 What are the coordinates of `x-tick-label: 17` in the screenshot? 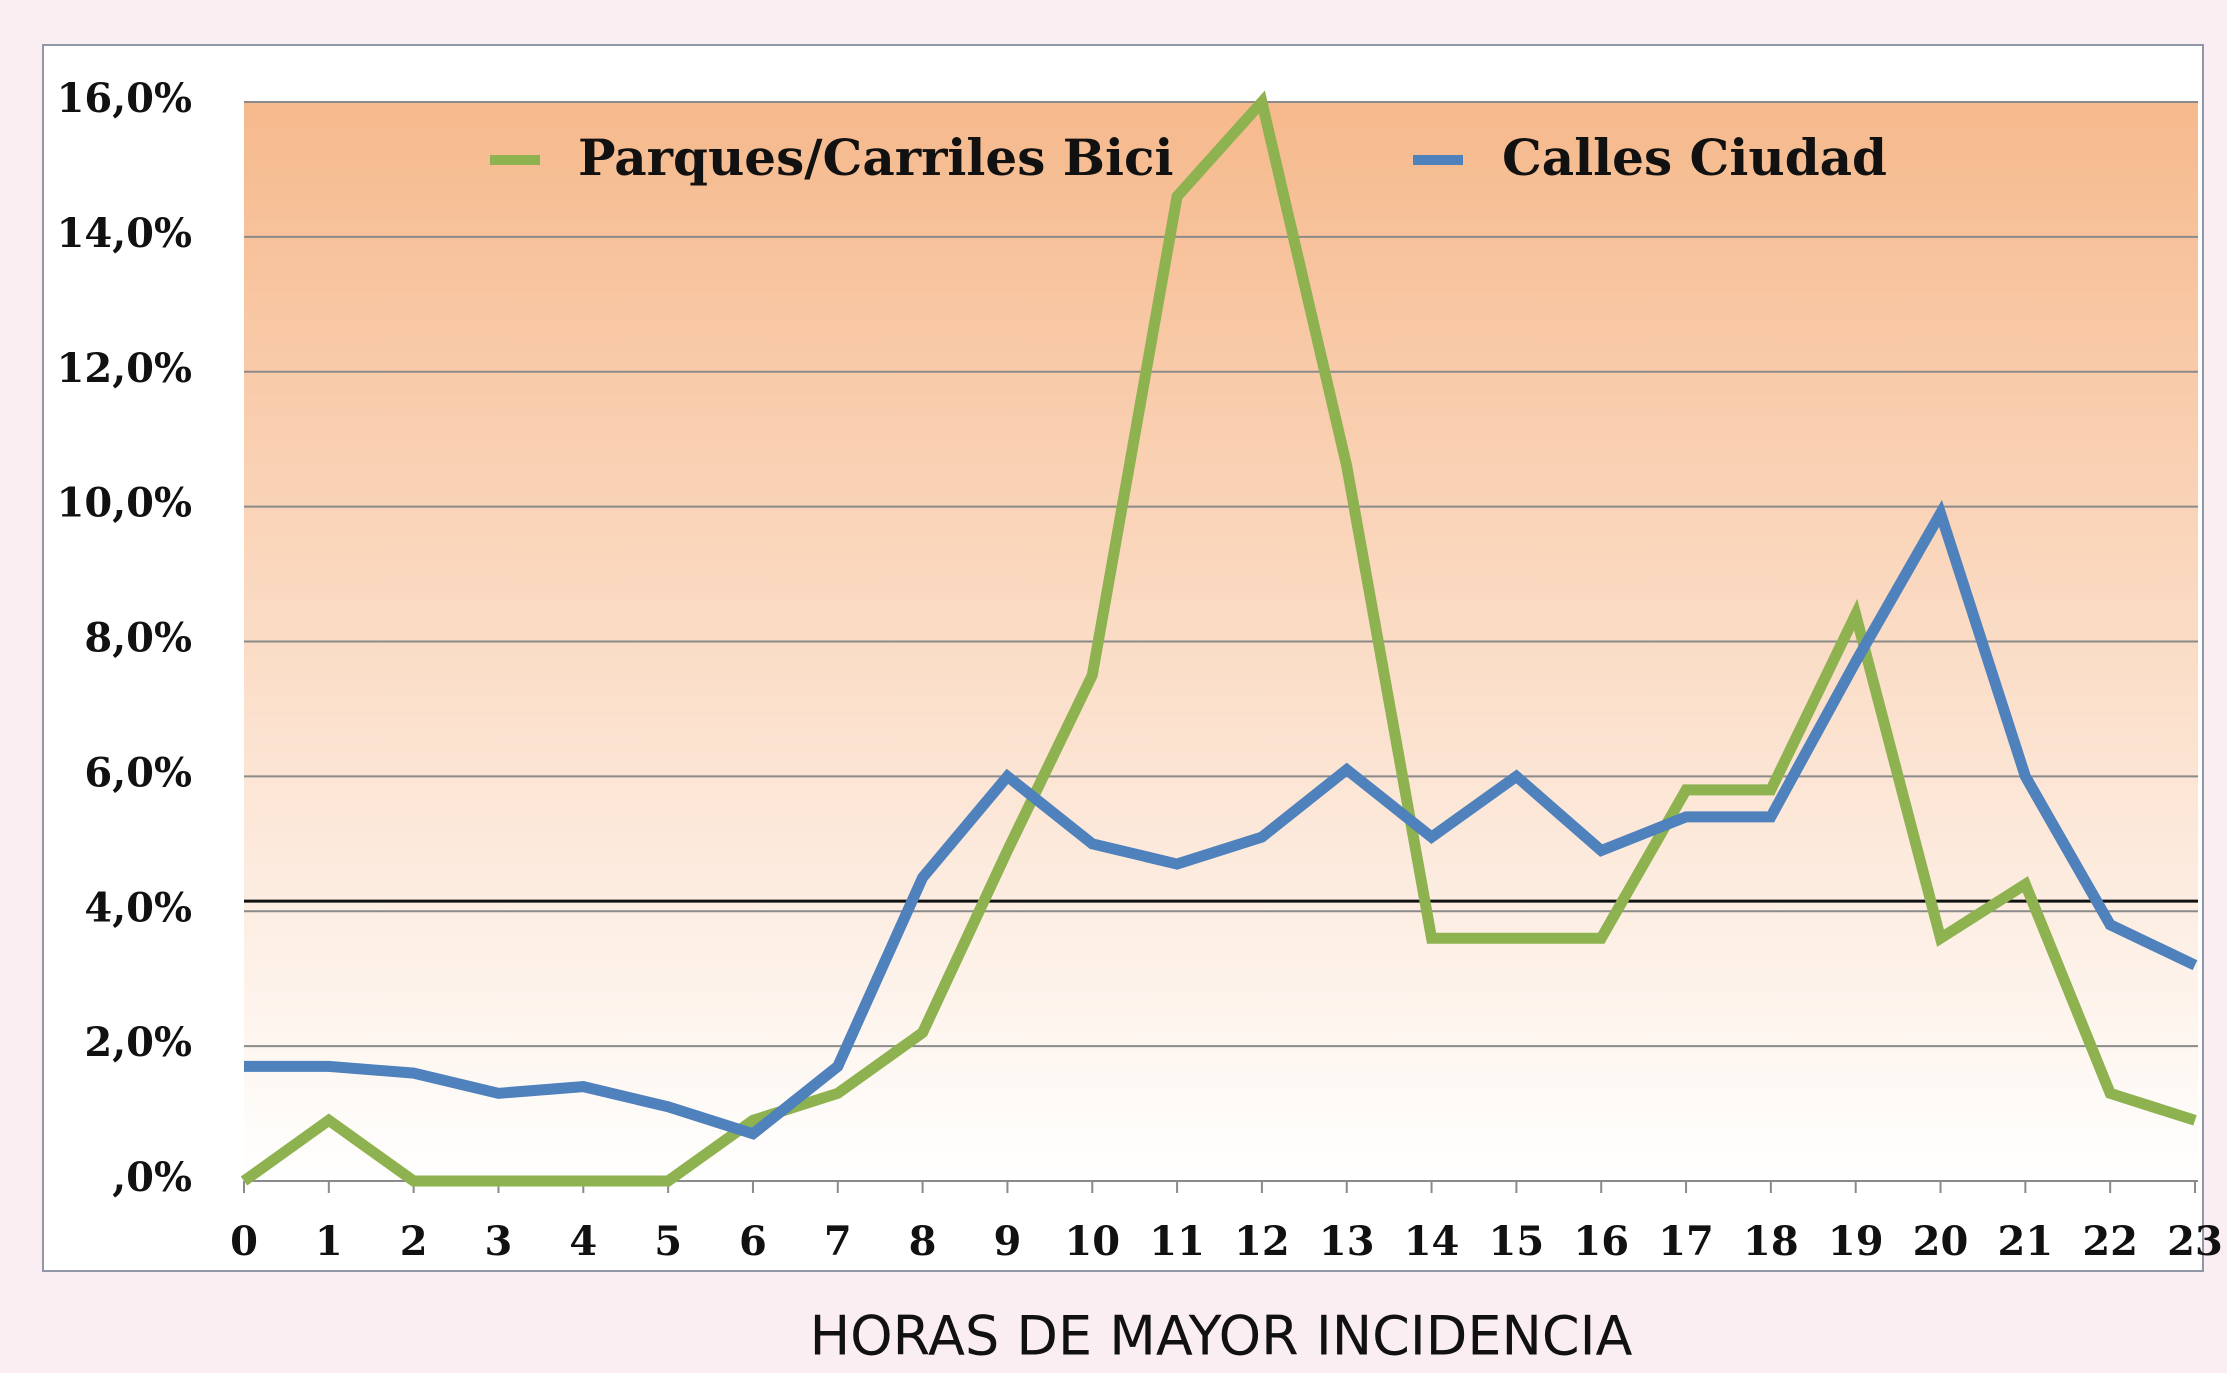 It's located at (1686, 1241).